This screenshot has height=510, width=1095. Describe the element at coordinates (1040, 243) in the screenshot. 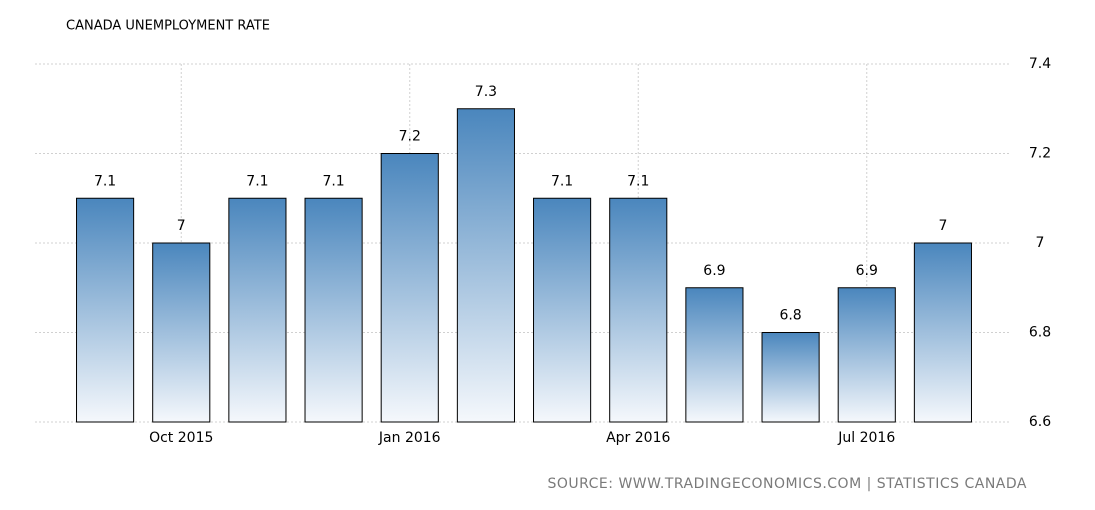

I see `y-tick-label: 7` at that location.